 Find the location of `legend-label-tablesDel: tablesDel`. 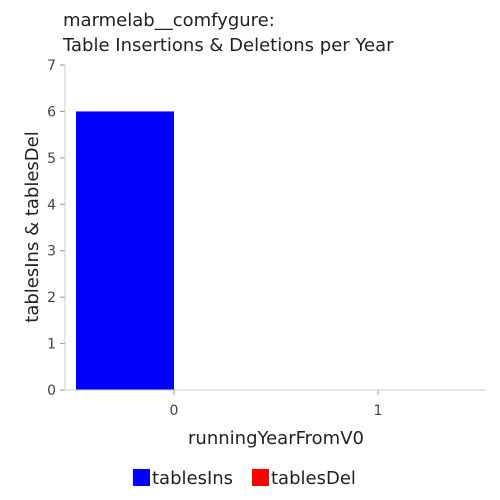

legend-label-tablesDel: tablesDel is located at coordinates (313, 478).